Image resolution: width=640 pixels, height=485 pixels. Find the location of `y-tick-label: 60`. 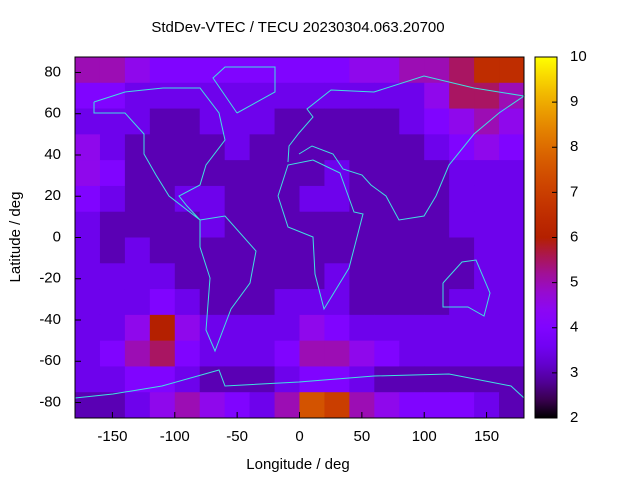

y-tick-label: 60 is located at coordinates (52, 113).